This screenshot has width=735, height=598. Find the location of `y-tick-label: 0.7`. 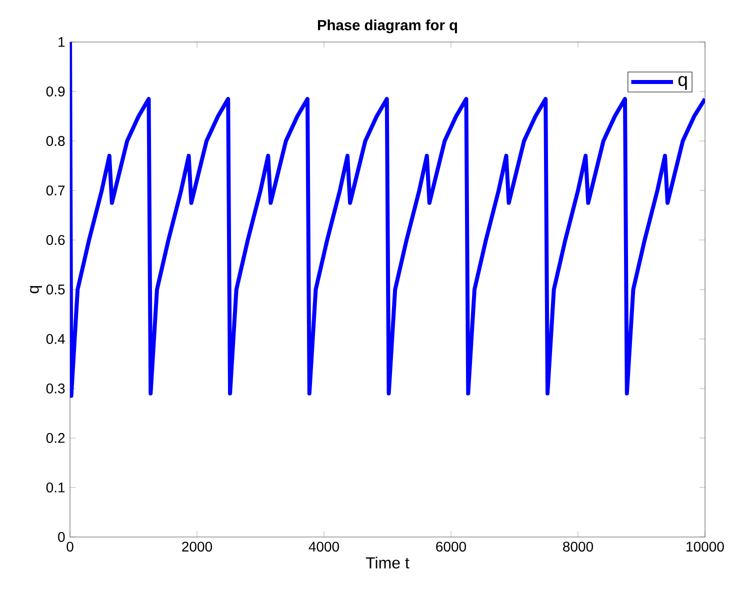

y-tick-label: 0.7 is located at coordinates (55, 191).